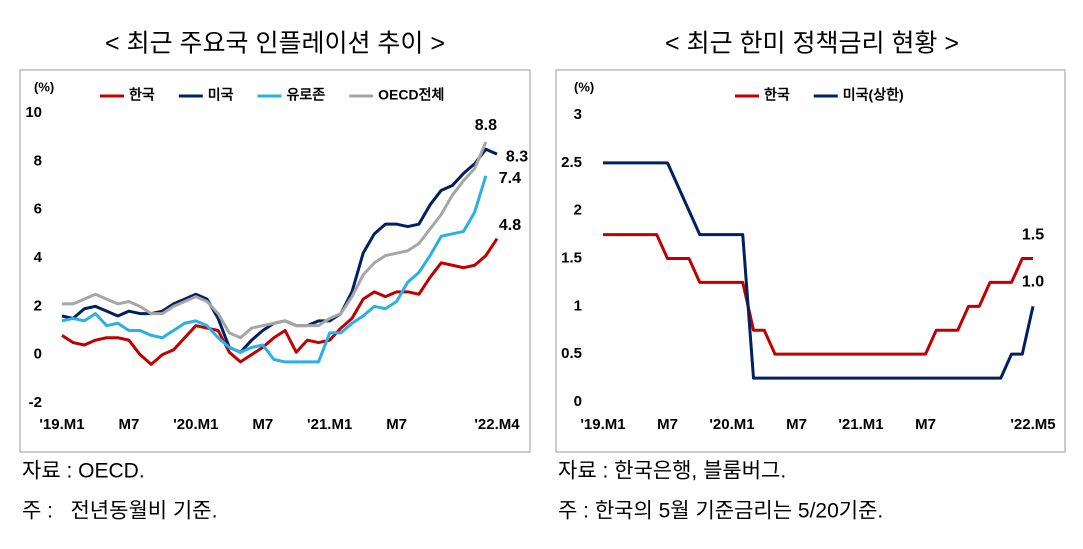 The height and width of the screenshot is (549, 1083). I want to click on y-tick-label: 10, so click(33, 112).